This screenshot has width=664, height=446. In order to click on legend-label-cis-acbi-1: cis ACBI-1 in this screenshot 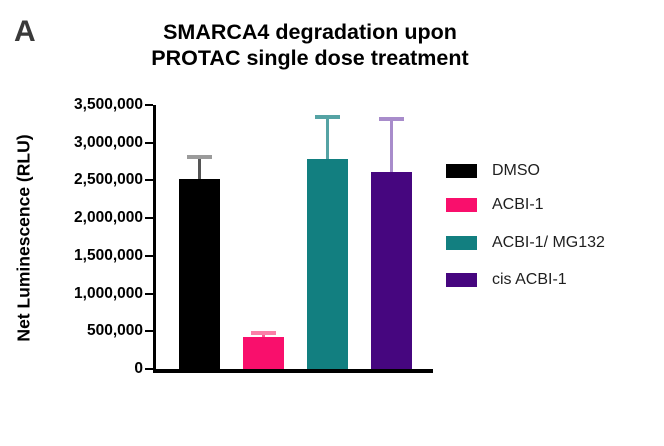, I will do `click(529, 279)`.